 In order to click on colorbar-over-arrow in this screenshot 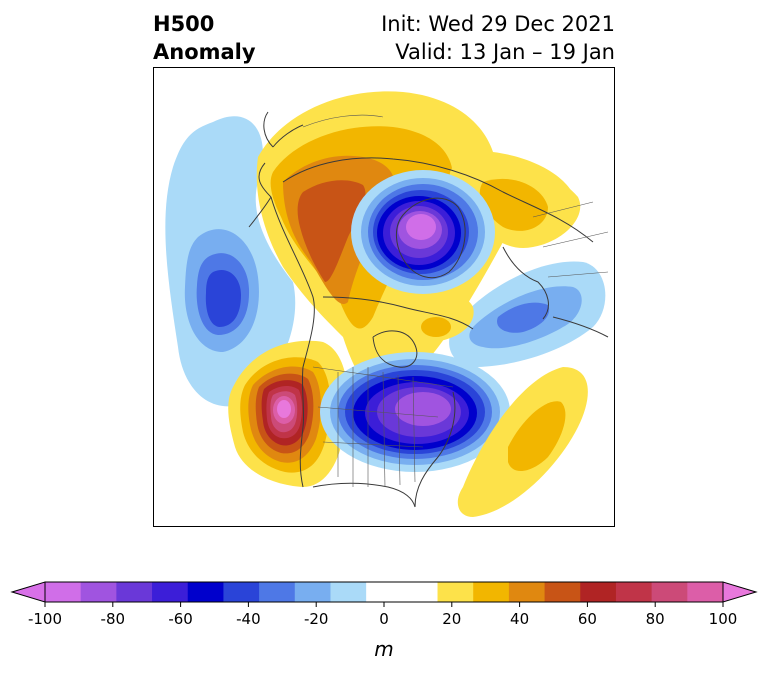, I will do `click(740, 592)`.